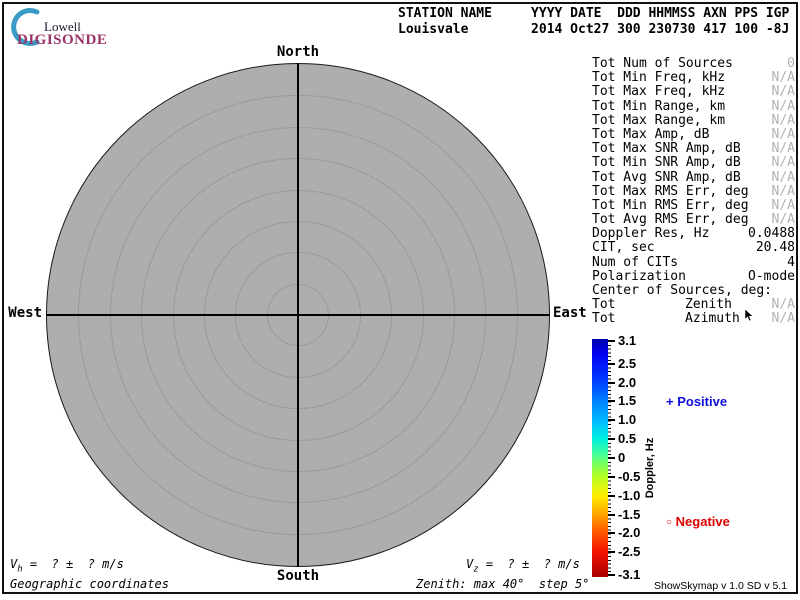 Image resolution: width=800 pixels, height=600 pixels. Describe the element at coordinates (629, 495) in the screenshot. I see `colorbar-tick-label: -1.0` at that location.